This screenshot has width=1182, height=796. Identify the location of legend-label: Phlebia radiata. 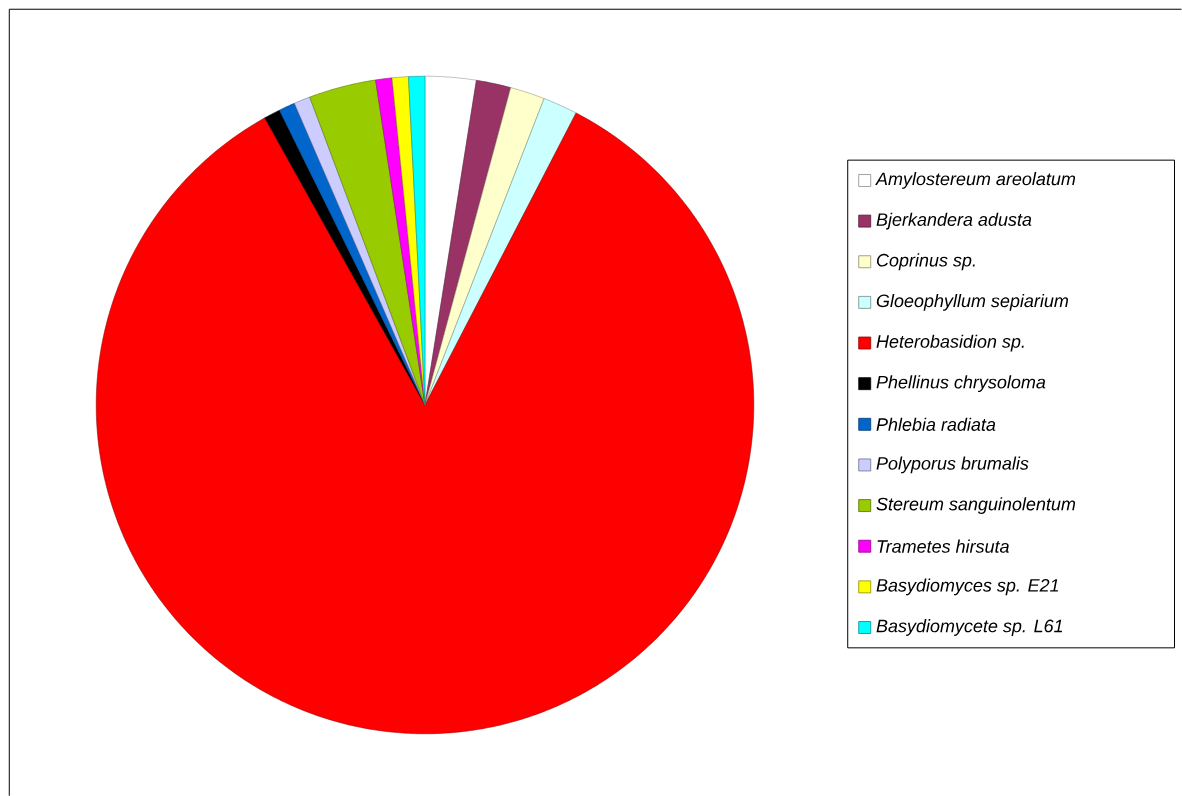
(936, 424).